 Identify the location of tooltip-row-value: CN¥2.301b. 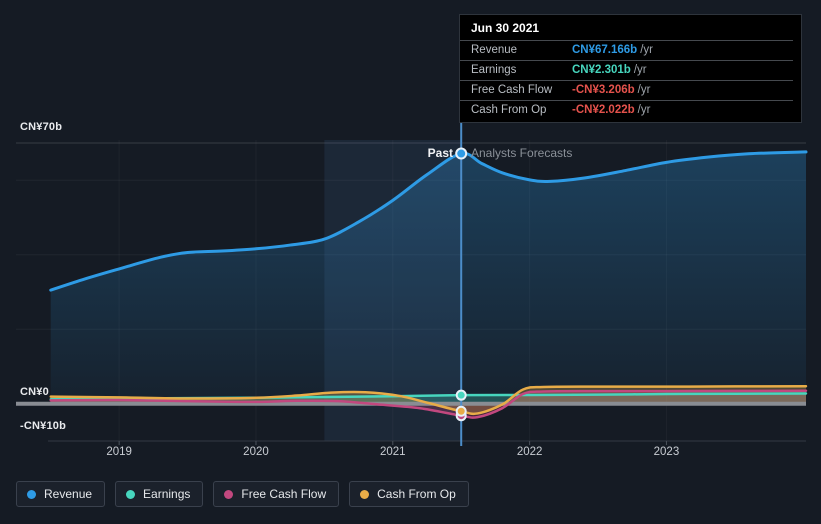
(601, 70).